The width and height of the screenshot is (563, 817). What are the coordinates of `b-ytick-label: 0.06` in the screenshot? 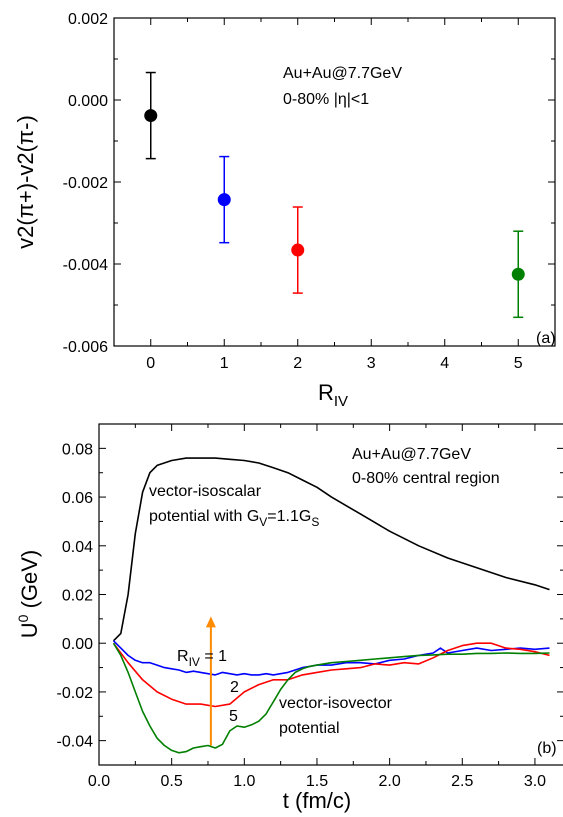 It's located at (77, 498).